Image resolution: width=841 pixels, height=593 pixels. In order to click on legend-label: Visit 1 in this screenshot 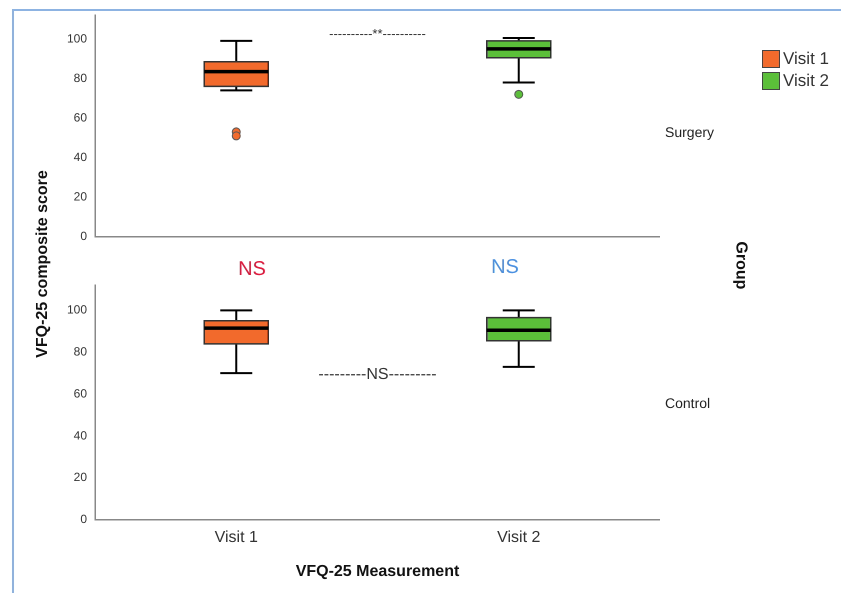, I will do `click(806, 59)`.